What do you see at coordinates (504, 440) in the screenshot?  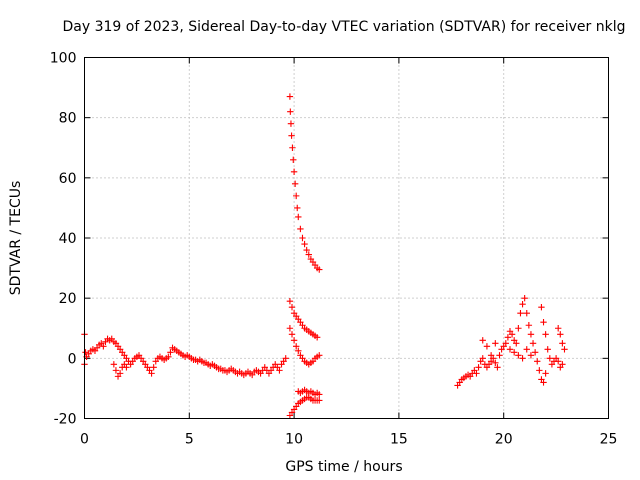 I see `x-tick-label: 20` at bounding box center [504, 440].